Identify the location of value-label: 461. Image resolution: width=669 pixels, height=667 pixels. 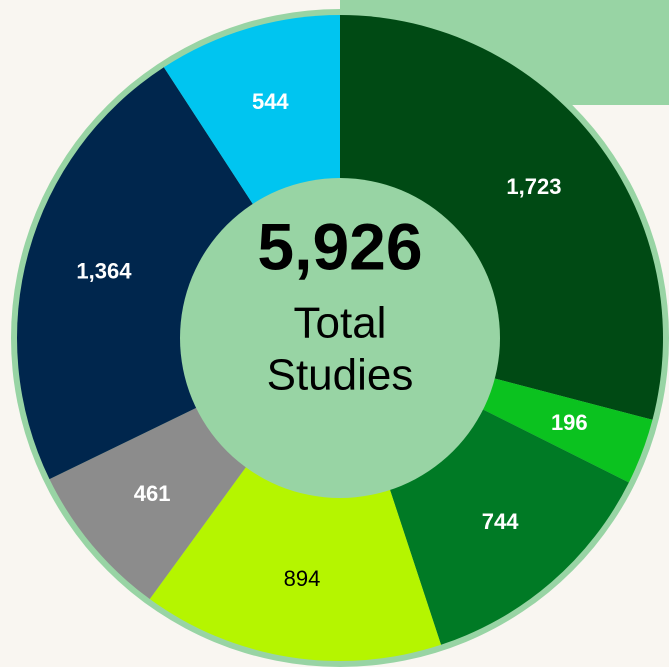
(152, 493).